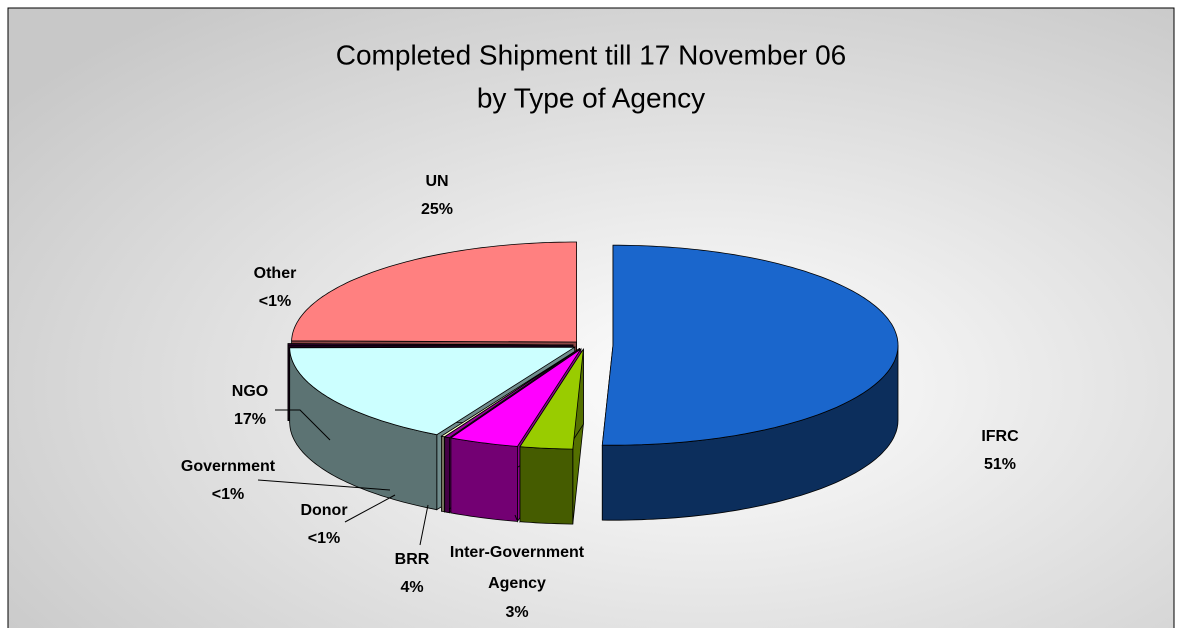 Image resolution: width=1182 pixels, height=628 pixels. What do you see at coordinates (250, 391) in the screenshot?
I see `category-label: NGO` at bounding box center [250, 391].